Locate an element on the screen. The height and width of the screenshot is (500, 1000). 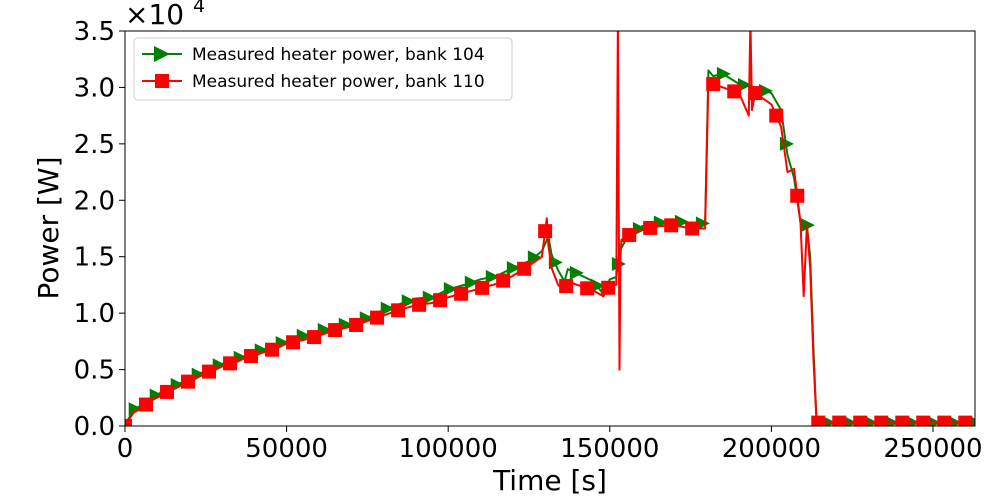
x-axis-label: Time [s] is located at coordinates (549, 480).